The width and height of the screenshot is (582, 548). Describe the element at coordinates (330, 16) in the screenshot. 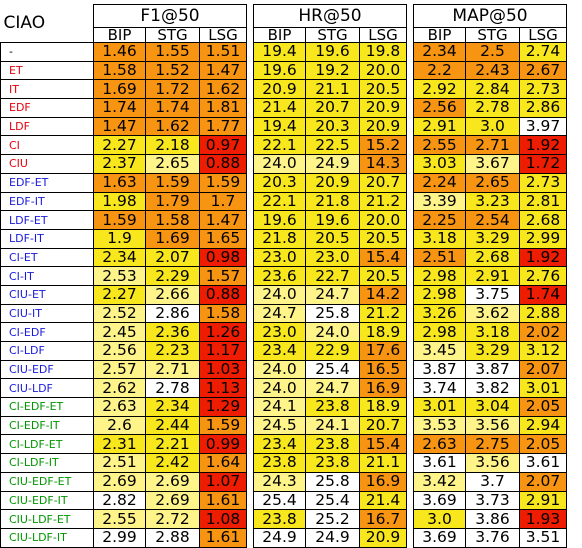

I see `group-header-hr: HR@50` at that location.